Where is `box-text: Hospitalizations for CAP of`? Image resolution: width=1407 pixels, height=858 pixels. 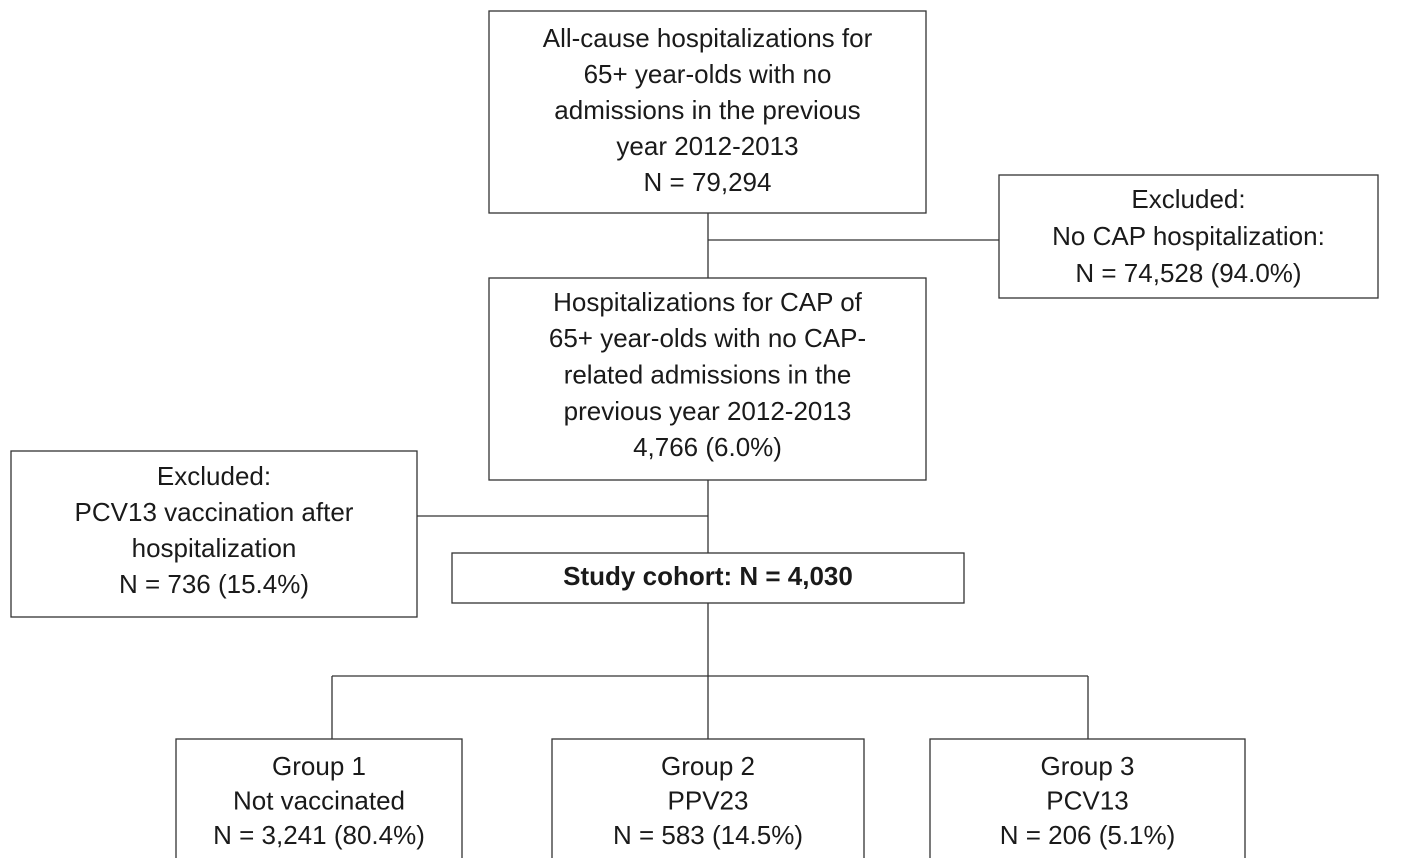
box-text: Hospitalizations for CAP of is located at coordinates (708, 302).